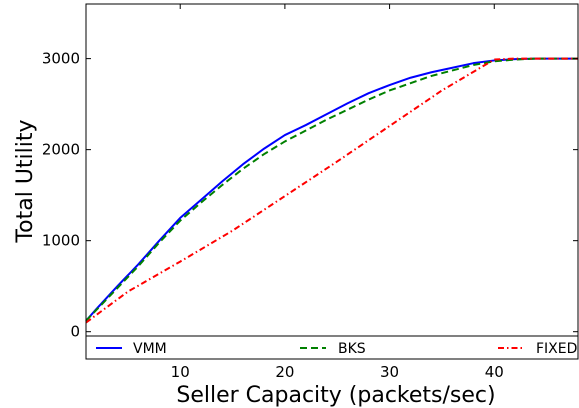 This screenshot has height=408, width=579. Describe the element at coordinates (180, 372) in the screenshot. I see `x-tick-label-10: 10` at that location.